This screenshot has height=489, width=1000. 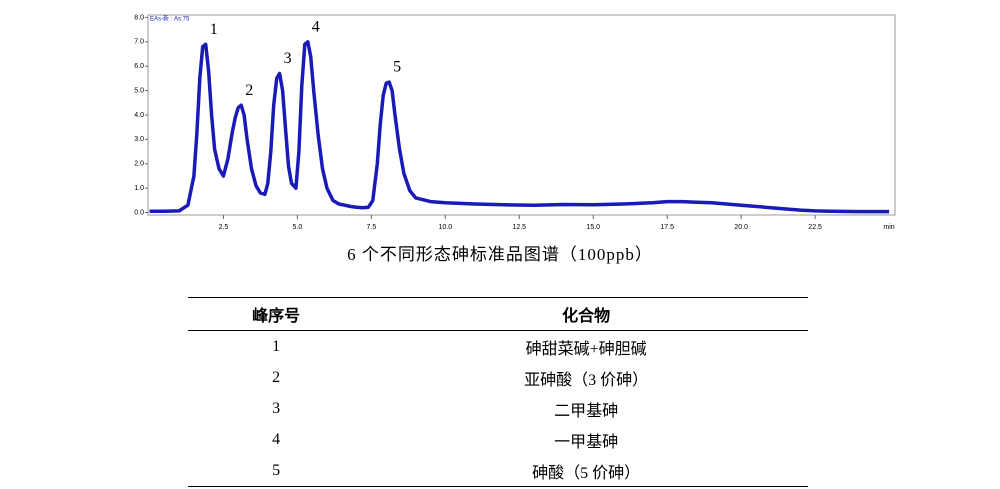 What do you see at coordinates (276, 408) in the screenshot?
I see `table-cell: 3` at bounding box center [276, 408].